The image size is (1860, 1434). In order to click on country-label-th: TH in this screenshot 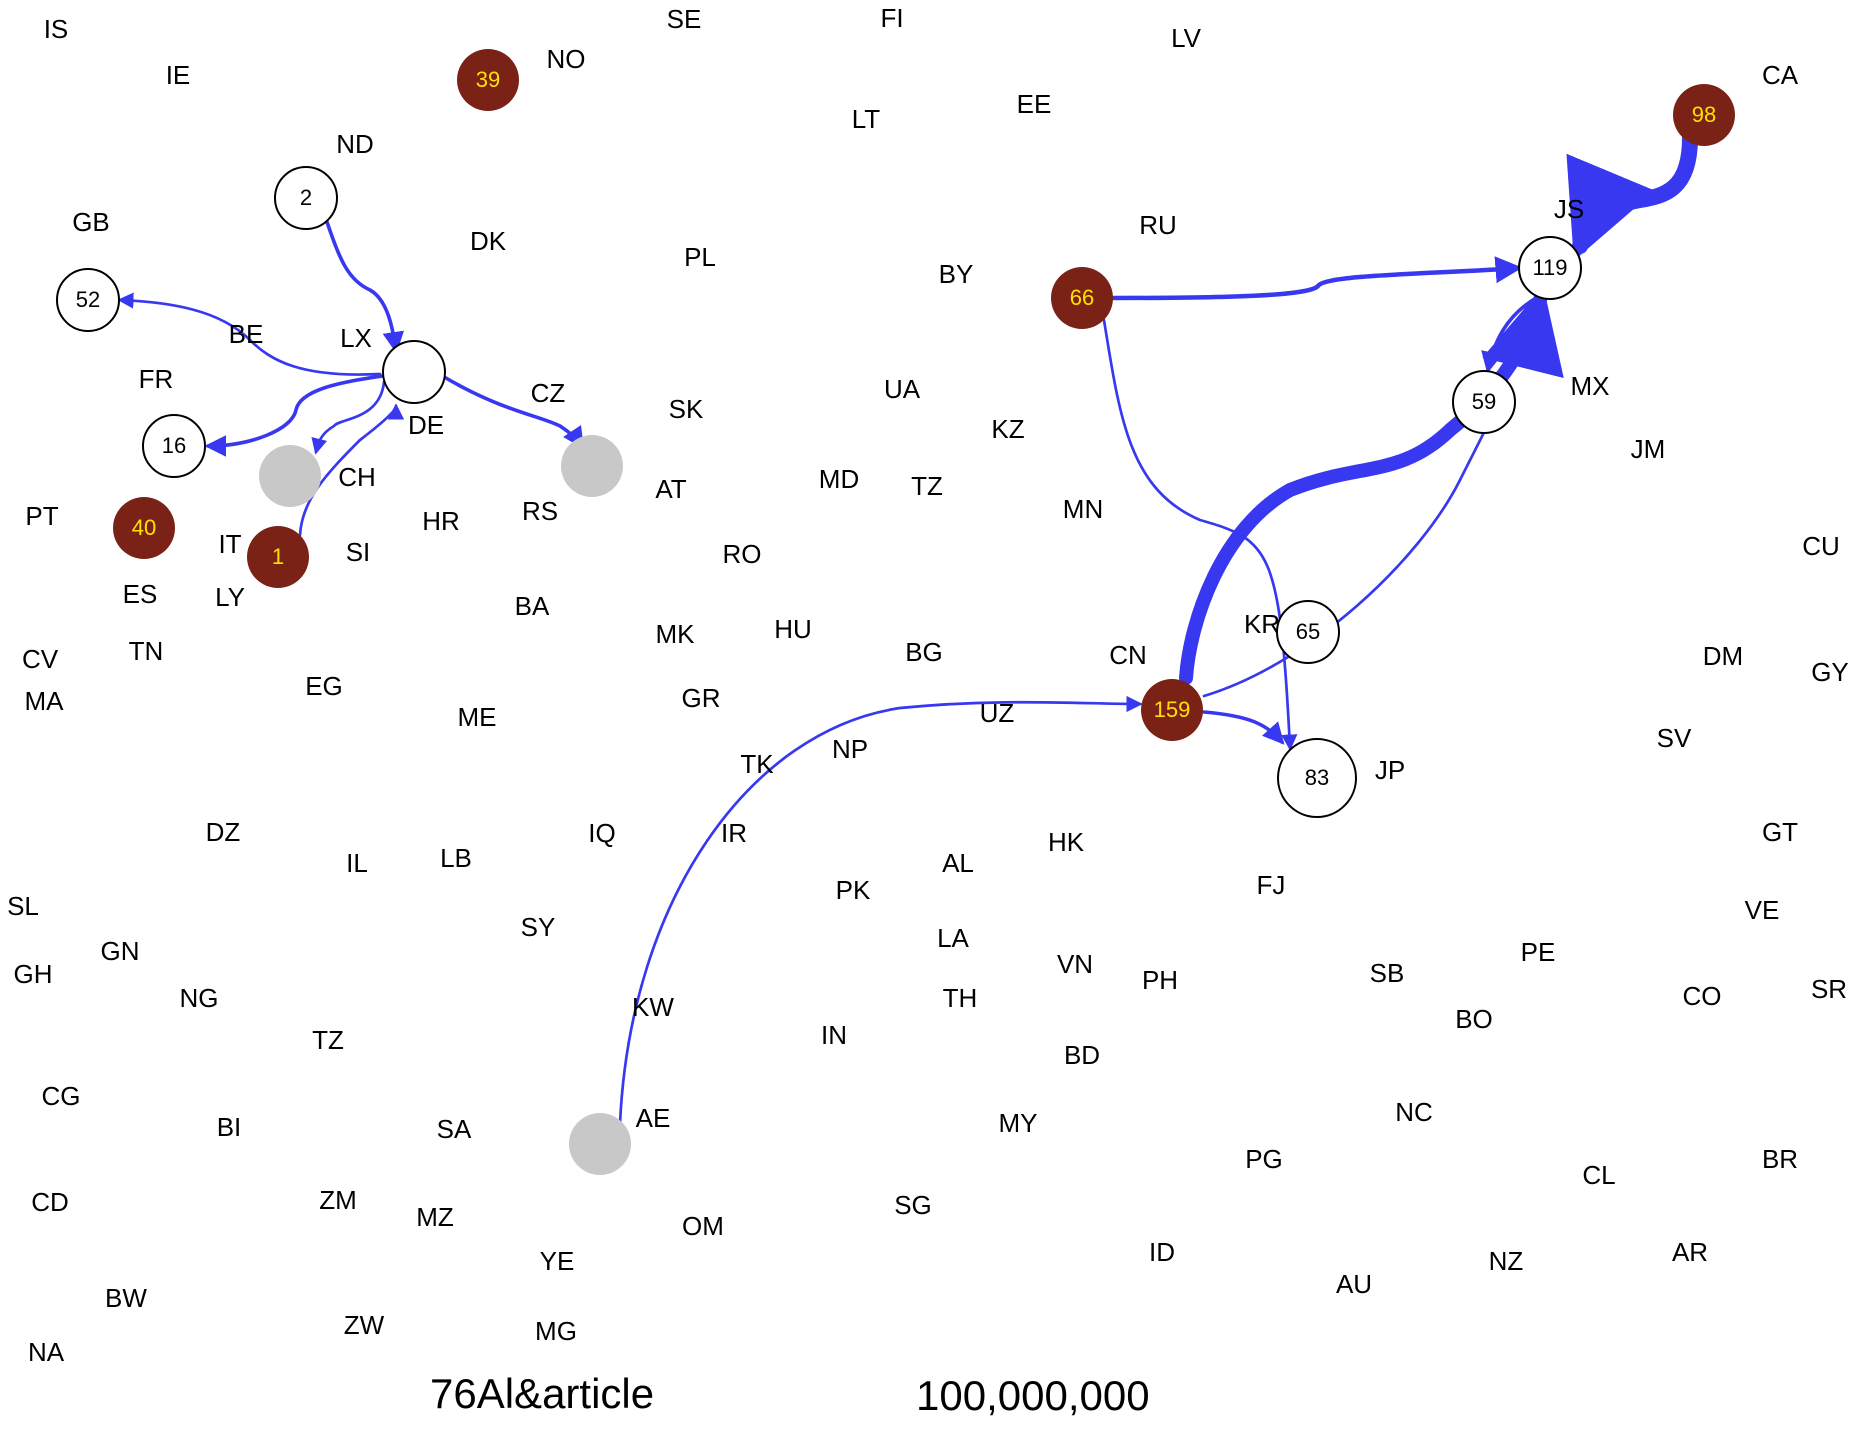, I will do `click(960, 998)`.